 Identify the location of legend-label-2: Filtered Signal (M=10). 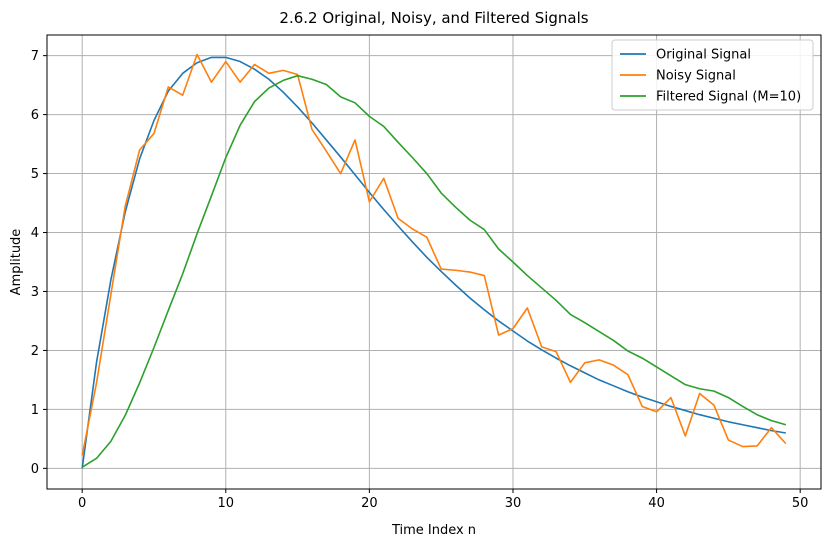
(728, 97).